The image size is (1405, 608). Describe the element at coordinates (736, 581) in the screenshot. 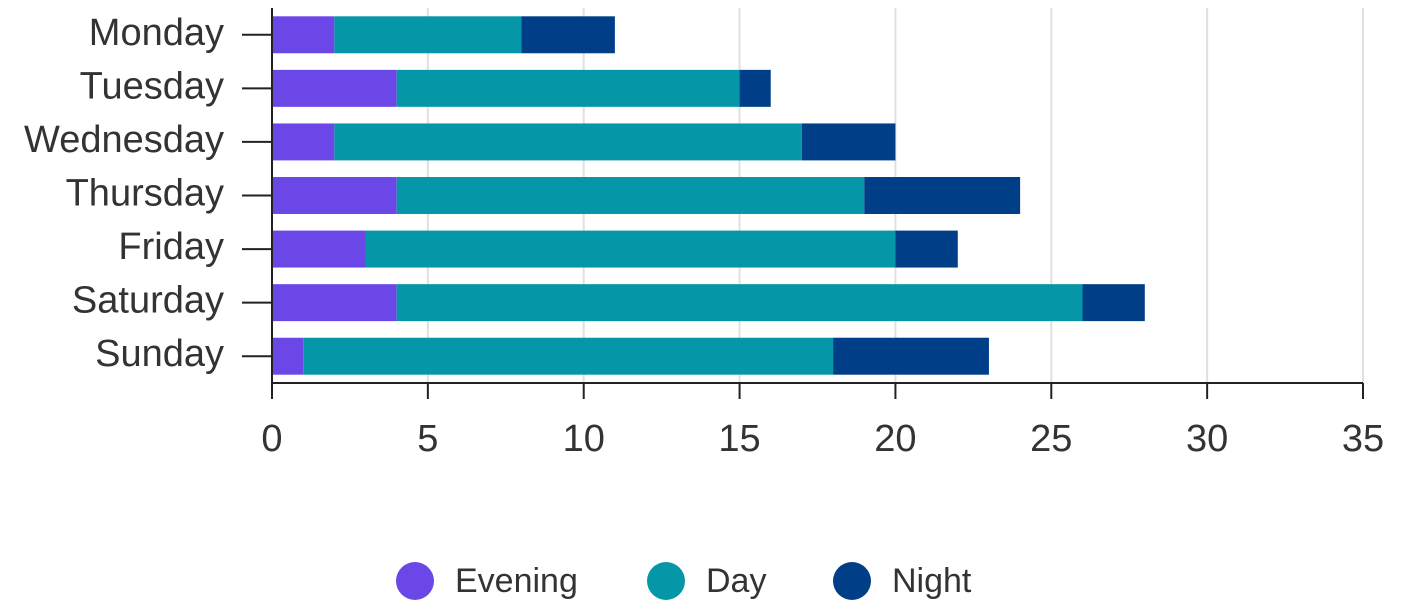

I see `legend-label: Day` at that location.